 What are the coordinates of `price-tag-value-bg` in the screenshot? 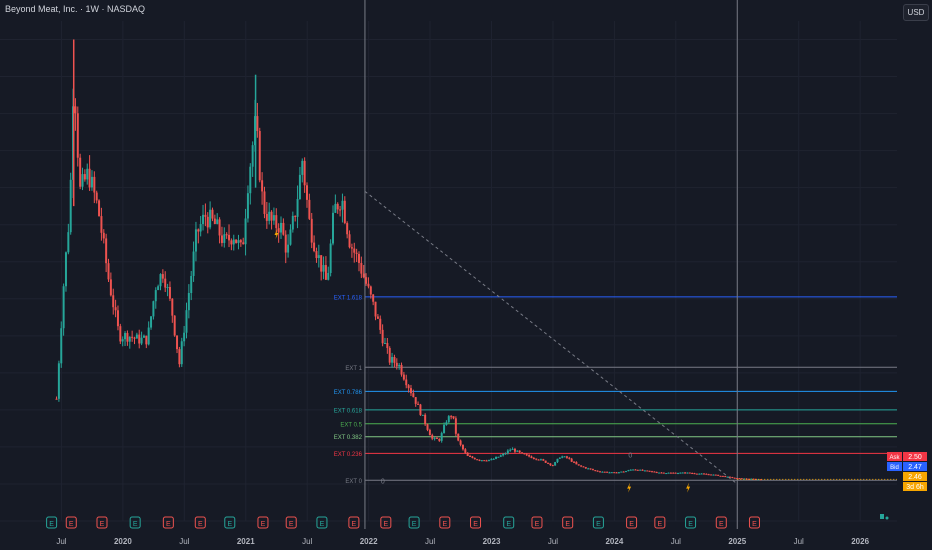 It's located at (915, 456).